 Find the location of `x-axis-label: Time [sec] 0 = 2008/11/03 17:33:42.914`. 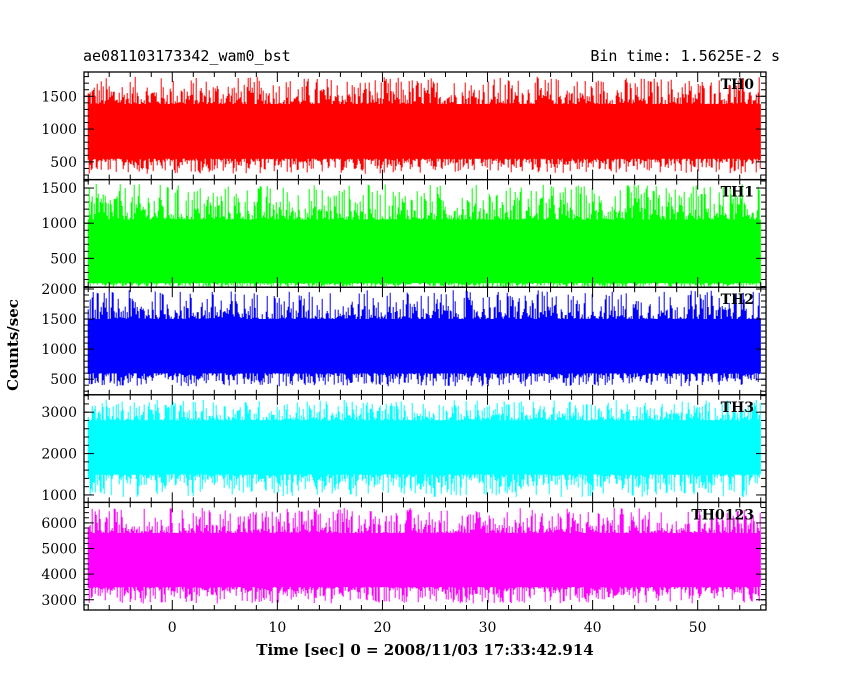

x-axis-label: Time [sec] 0 = 2008/11/03 17:33:42.914 is located at coordinates (424, 650).